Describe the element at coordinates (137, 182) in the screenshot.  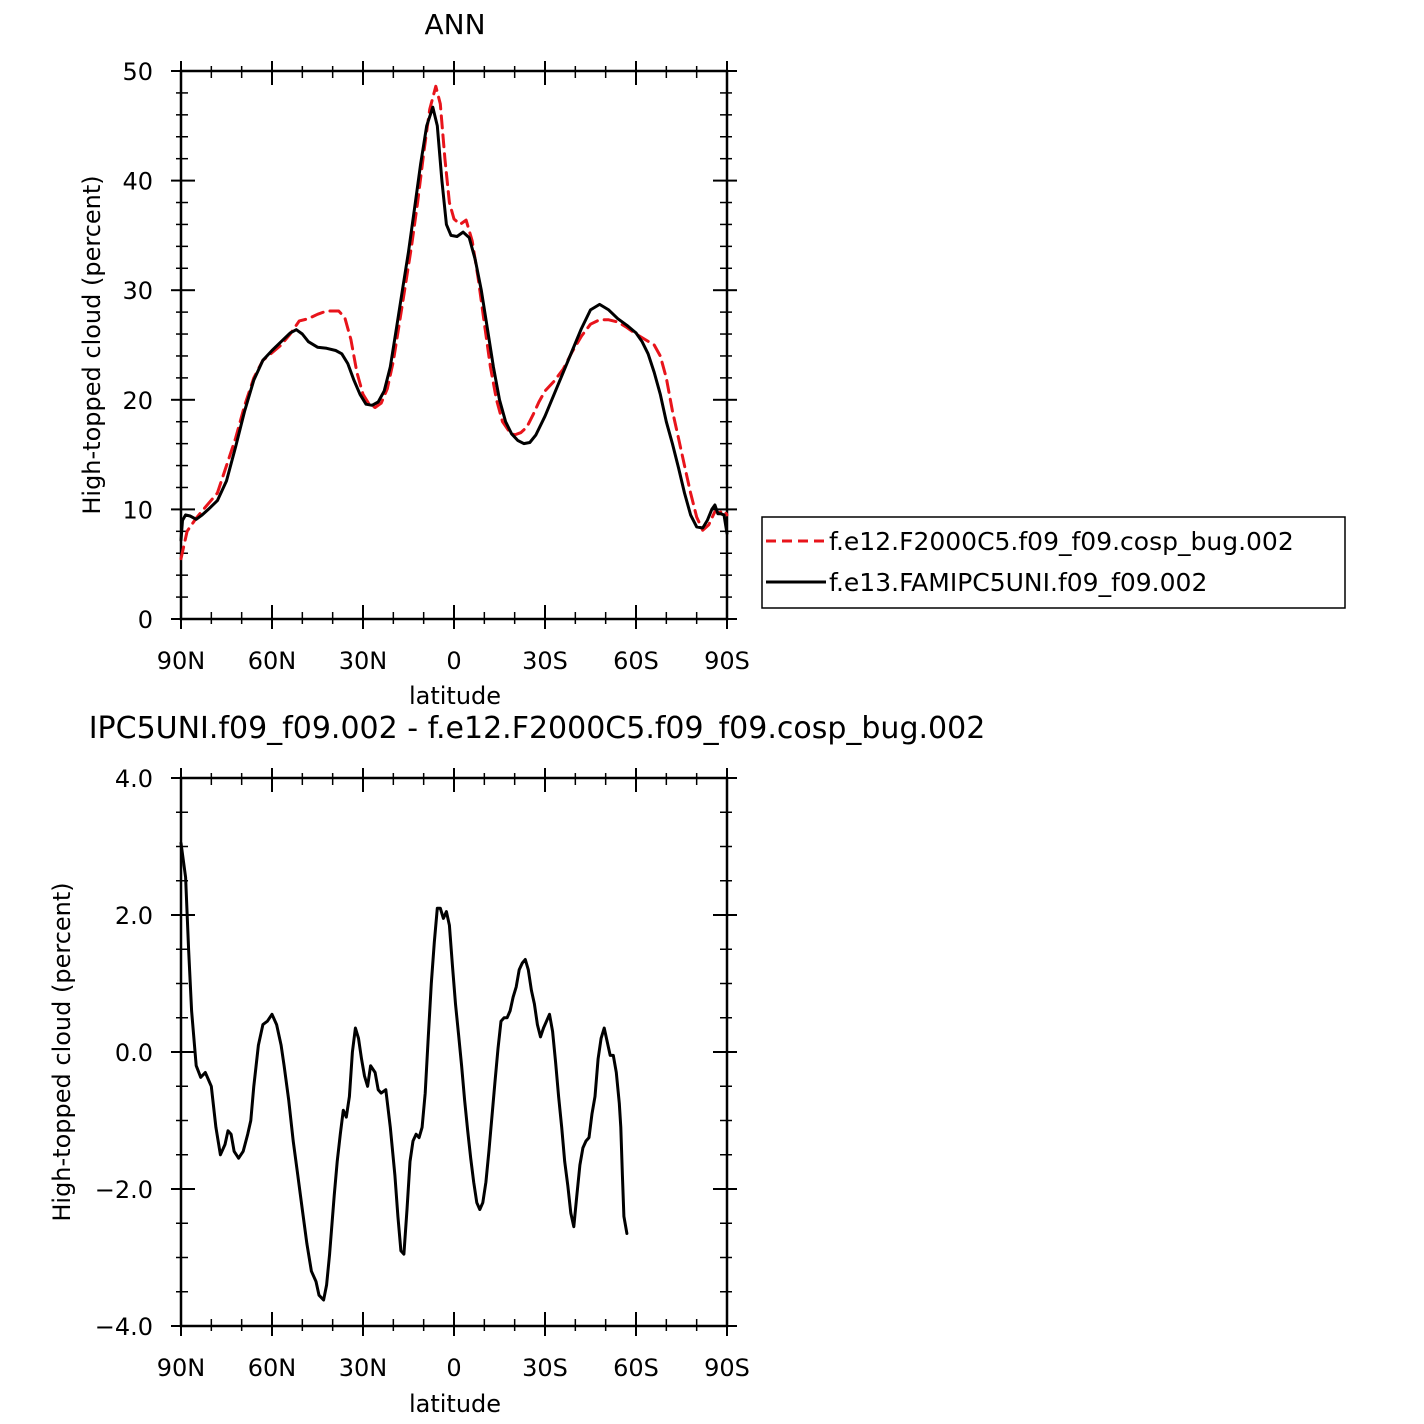
I see `y-tick-label: 40` at that location.